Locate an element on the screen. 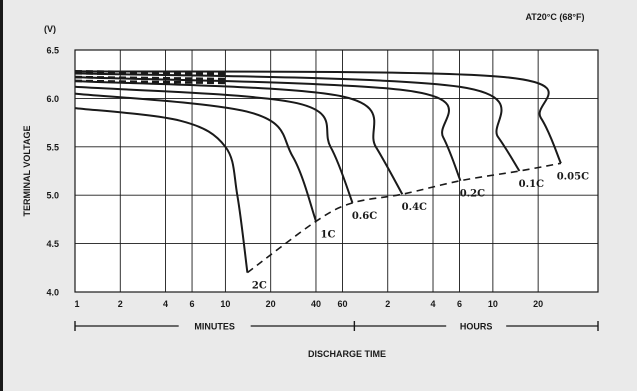 The width and height of the screenshot is (637, 391). series-label: 0.6C is located at coordinates (364, 216).